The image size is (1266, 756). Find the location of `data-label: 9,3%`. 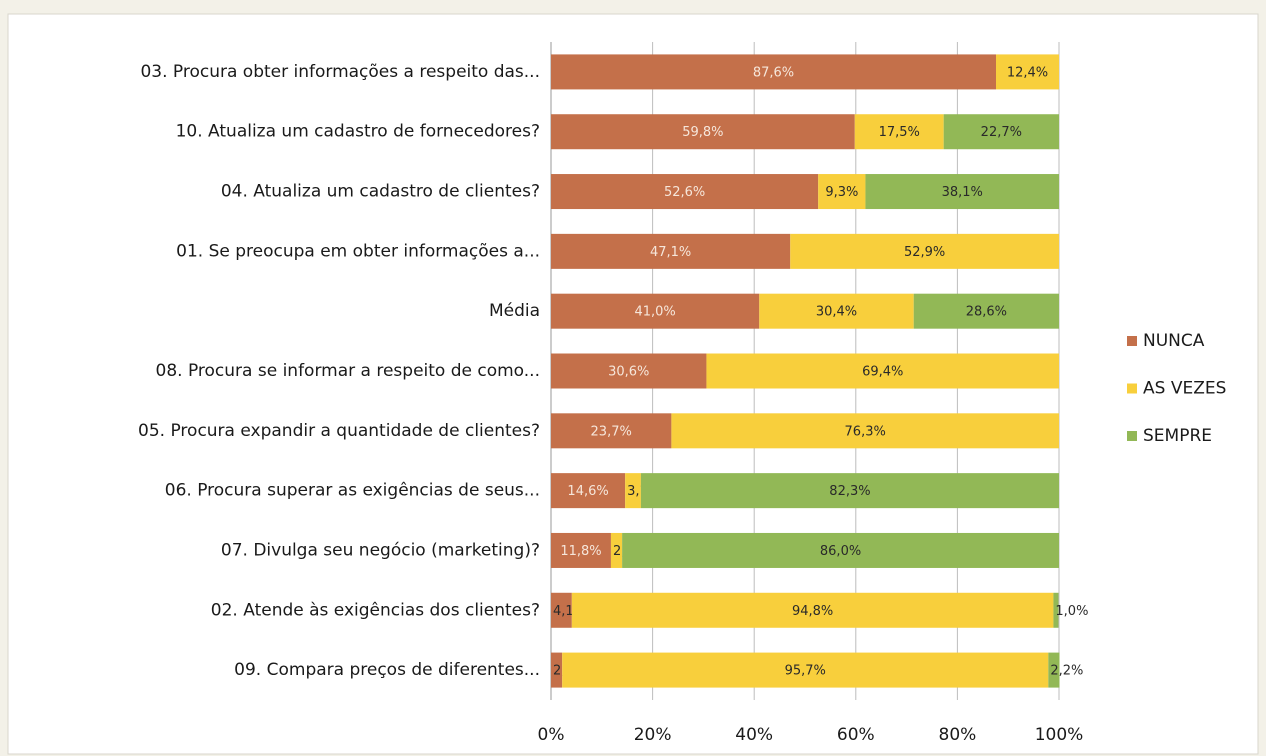

data-label: 9,3% is located at coordinates (841, 192).